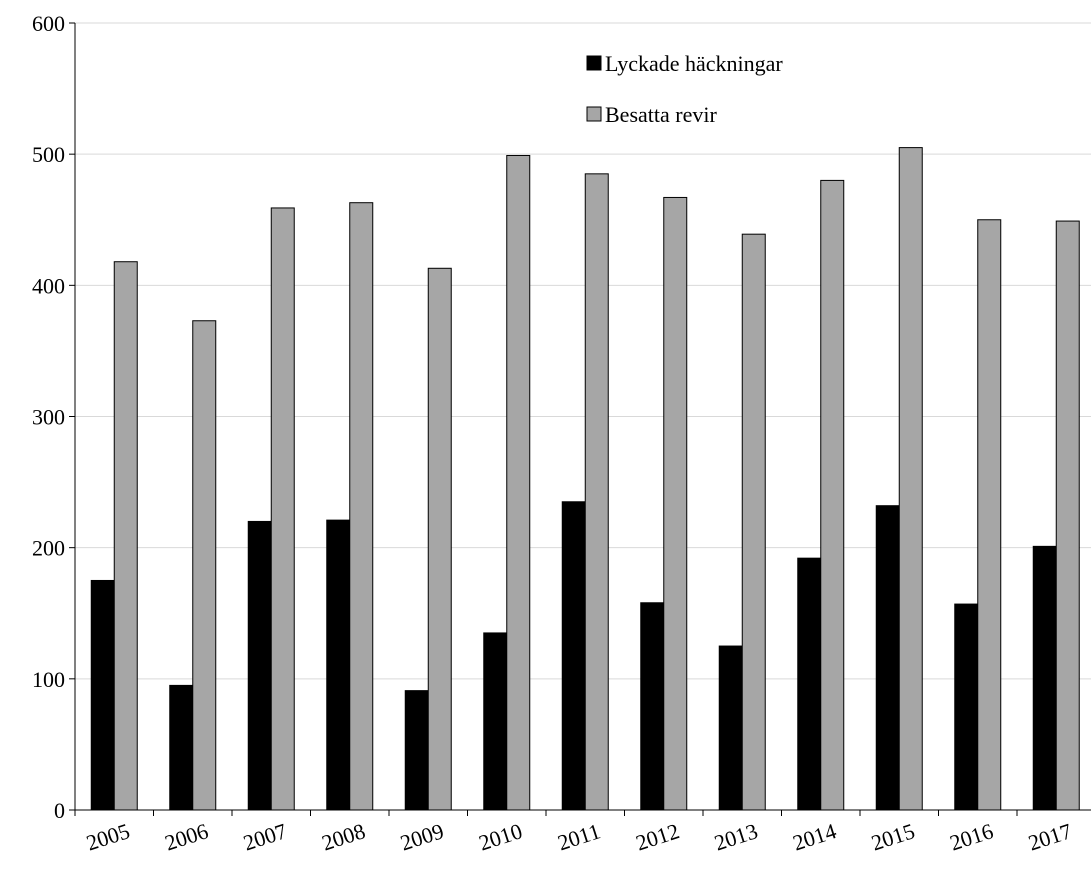 The height and width of the screenshot is (872, 1091). Describe the element at coordinates (989, 515) in the screenshot. I see `bar-besatta-revir-2016` at that location.